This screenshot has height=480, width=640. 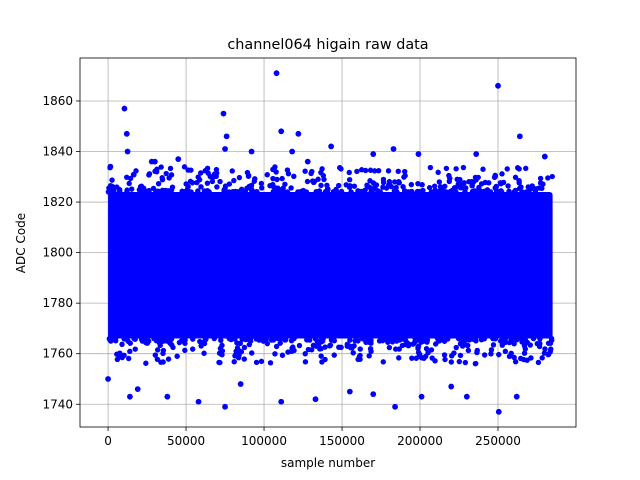 I want to click on y-tick-label: 1840, so click(x=57, y=152).